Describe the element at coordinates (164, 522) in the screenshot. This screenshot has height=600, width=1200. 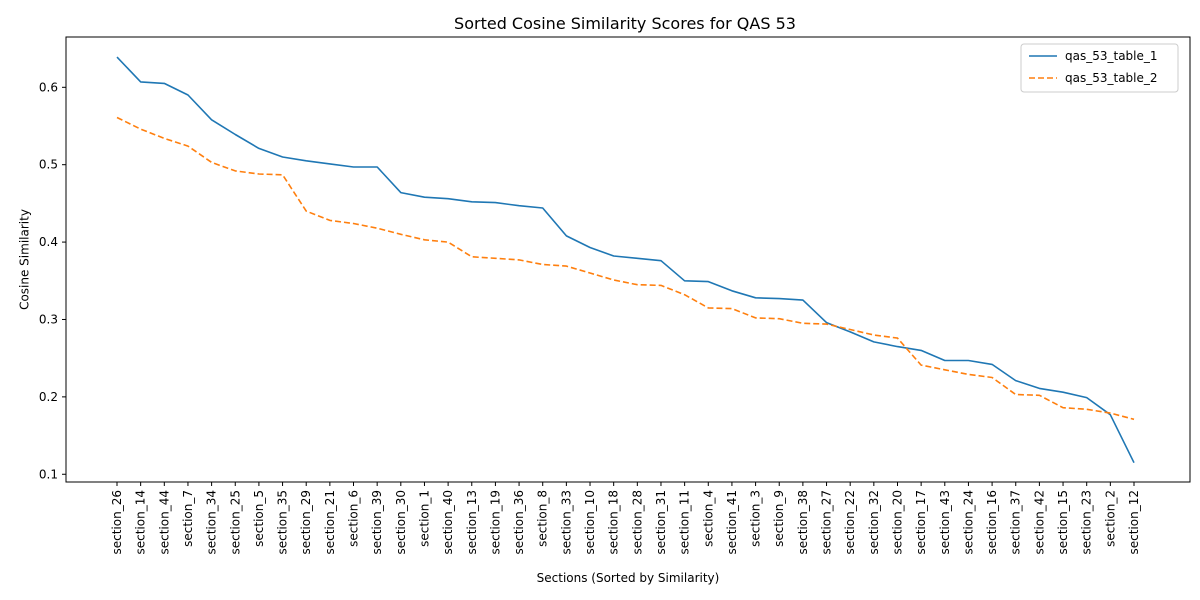
I see `x-tick-label: section_44` at that location.